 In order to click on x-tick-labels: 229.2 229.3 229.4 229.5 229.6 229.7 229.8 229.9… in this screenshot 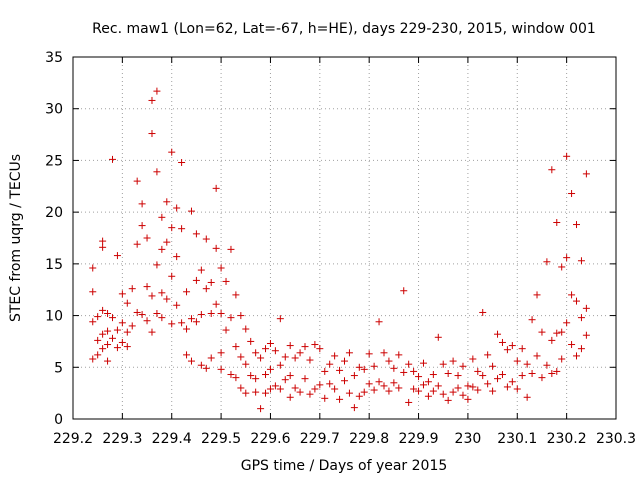, I will do `click(344, 439)`.